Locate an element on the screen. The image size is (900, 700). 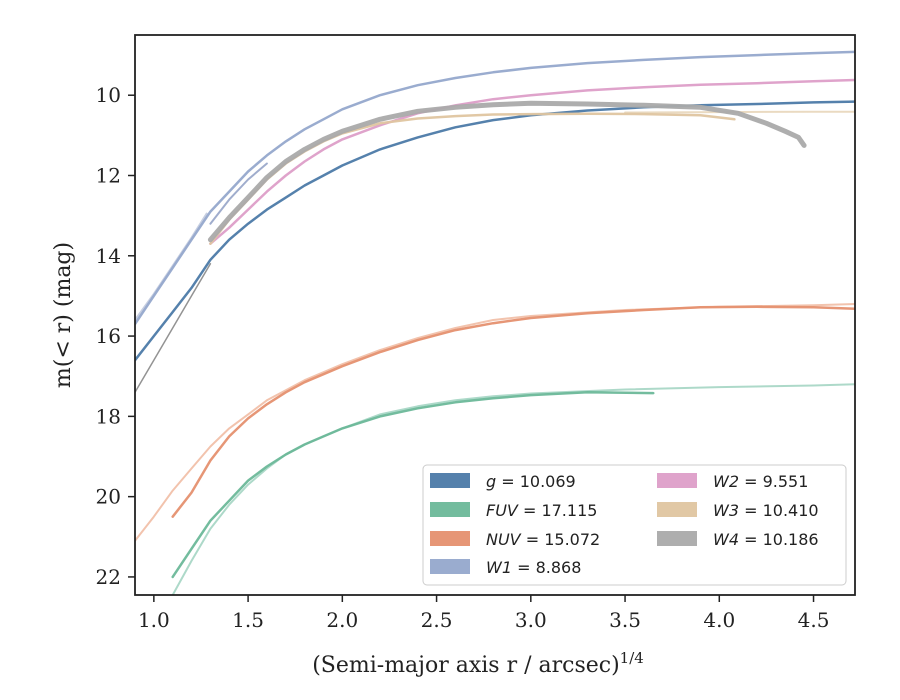
curve-w4 is located at coordinates (507, 171).